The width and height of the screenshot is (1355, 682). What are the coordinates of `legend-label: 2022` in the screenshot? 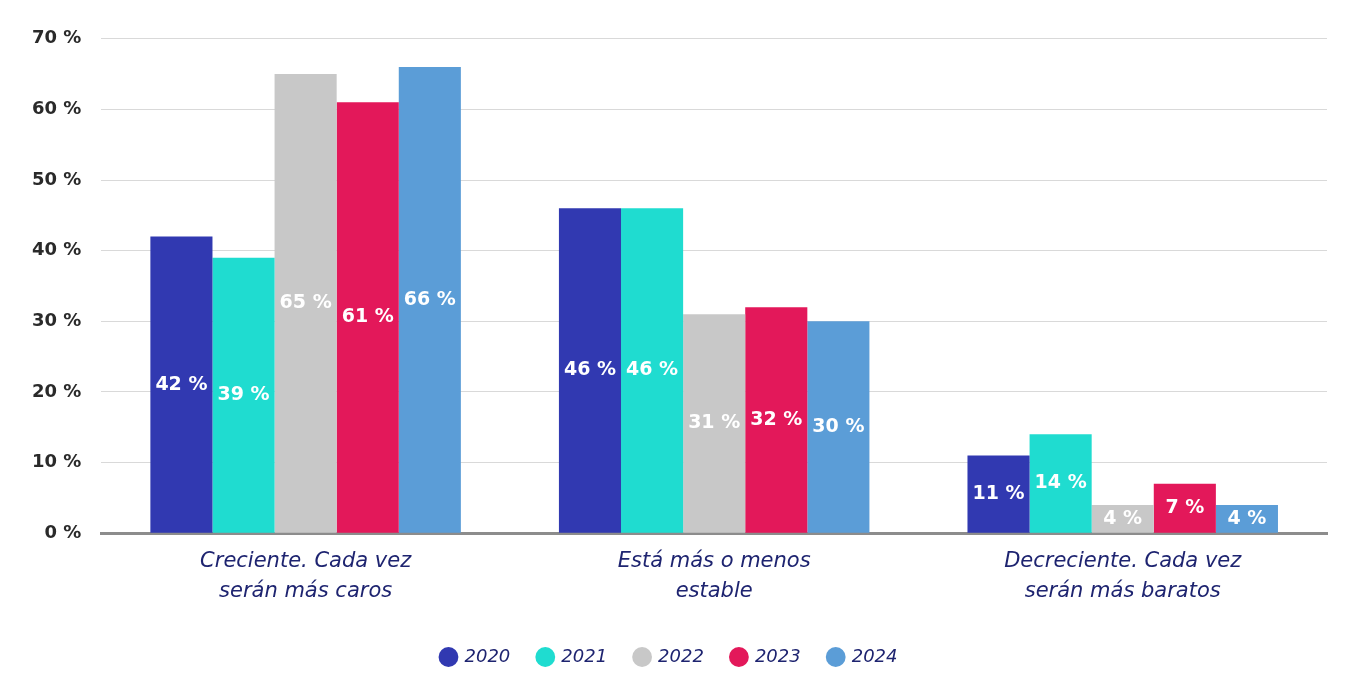 It's located at (681, 655).